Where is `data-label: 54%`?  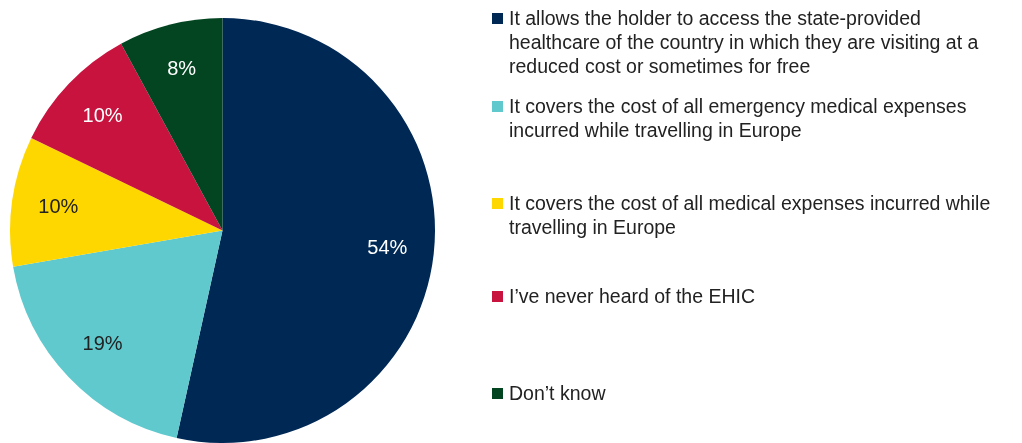 data-label: 54% is located at coordinates (387, 247).